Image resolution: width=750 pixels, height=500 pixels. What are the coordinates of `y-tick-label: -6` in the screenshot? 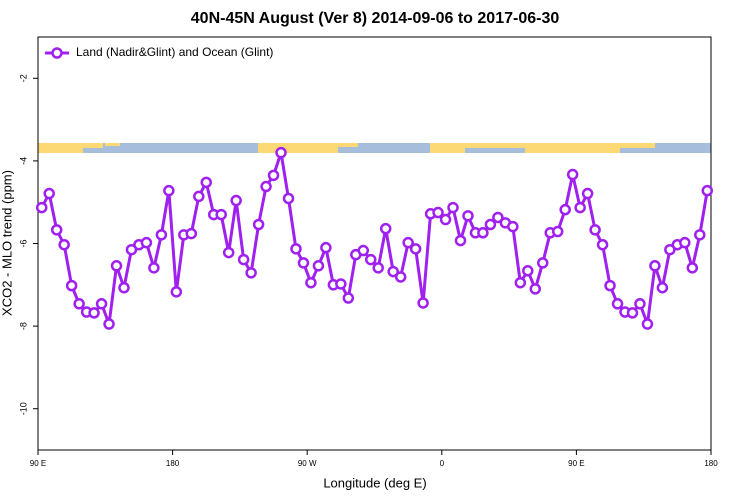 It's located at (23, 243).